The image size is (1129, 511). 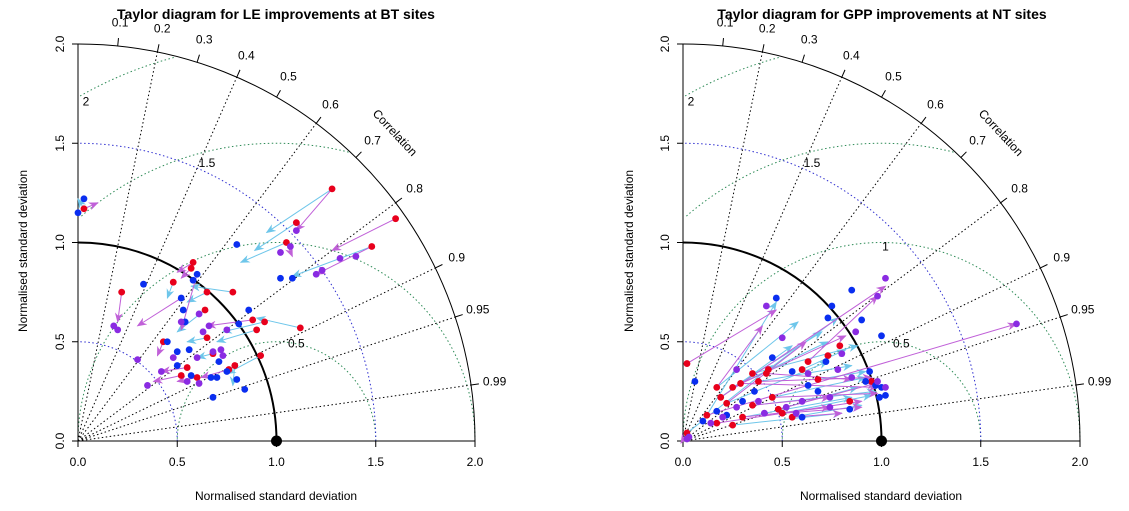 I want to click on y-tick-label: 1.5, so click(x=60, y=143).